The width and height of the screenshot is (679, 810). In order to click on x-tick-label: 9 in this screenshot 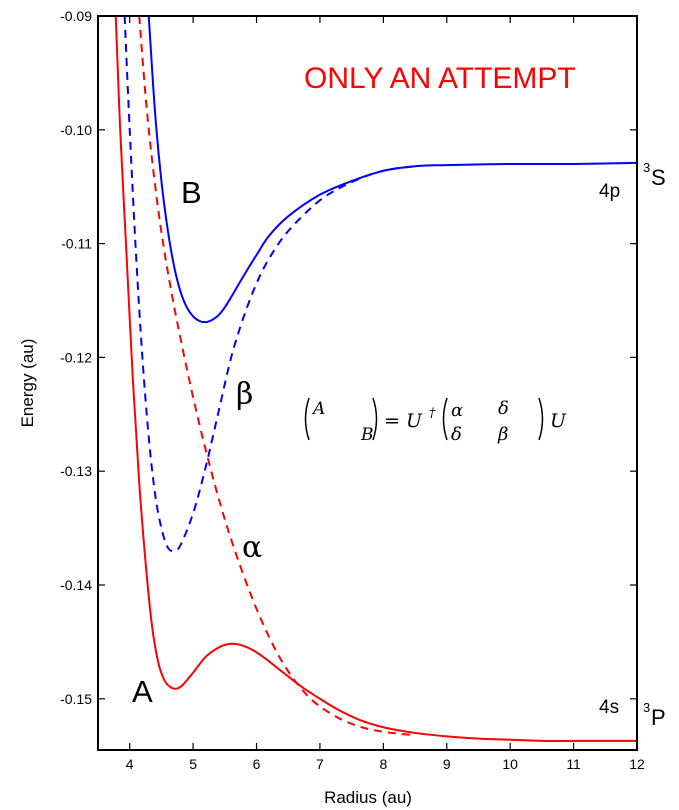, I will do `click(447, 764)`.